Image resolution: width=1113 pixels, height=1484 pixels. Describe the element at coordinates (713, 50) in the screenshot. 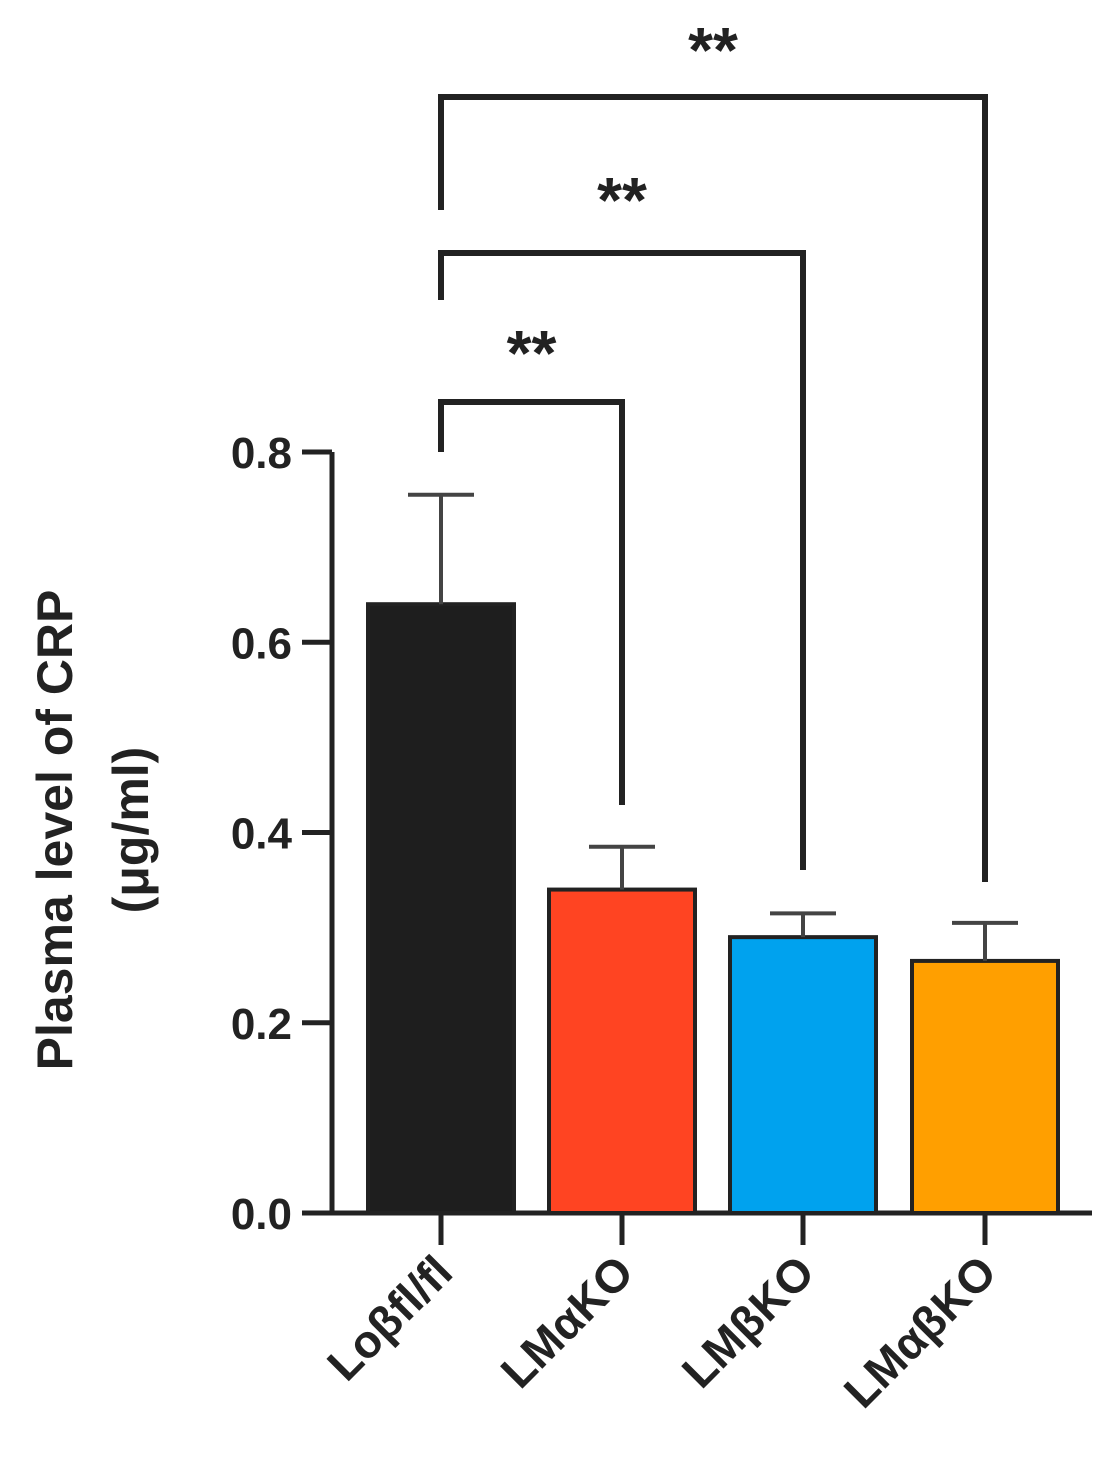

I see `significance-label-2: **` at that location.